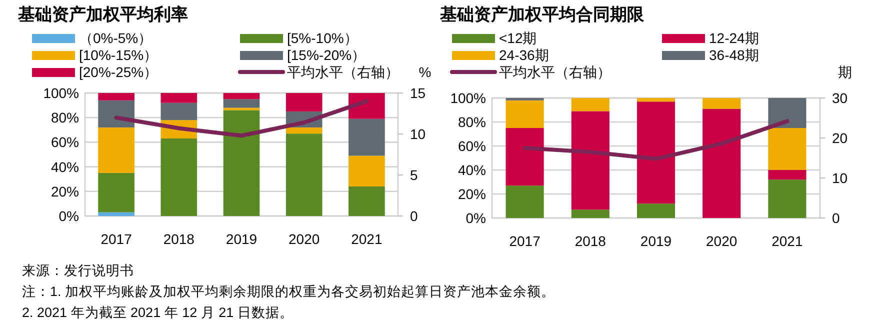 The image size is (878, 327). I want to click on y2-tick-label: 15, so click(418, 93).